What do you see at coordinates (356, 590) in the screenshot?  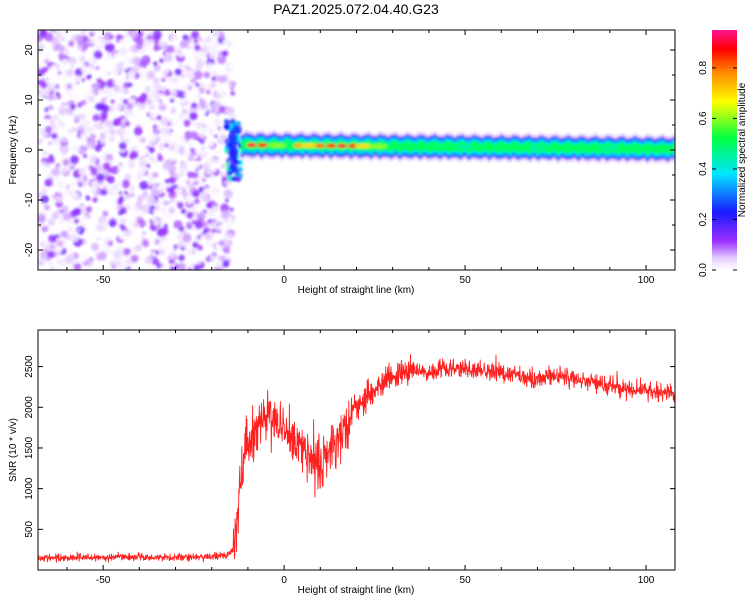 I see `snr-xlabel: Height of straight line (km)` at bounding box center [356, 590].